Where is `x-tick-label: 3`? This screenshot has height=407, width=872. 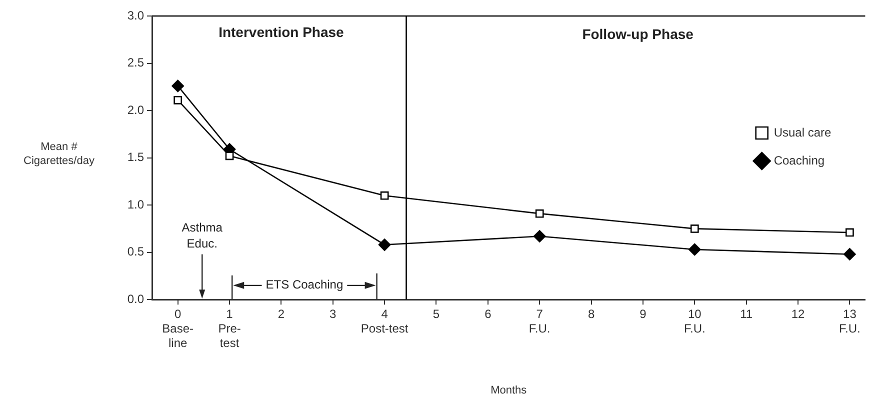
x-tick-label: 3 is located at coordinates (333, 314).